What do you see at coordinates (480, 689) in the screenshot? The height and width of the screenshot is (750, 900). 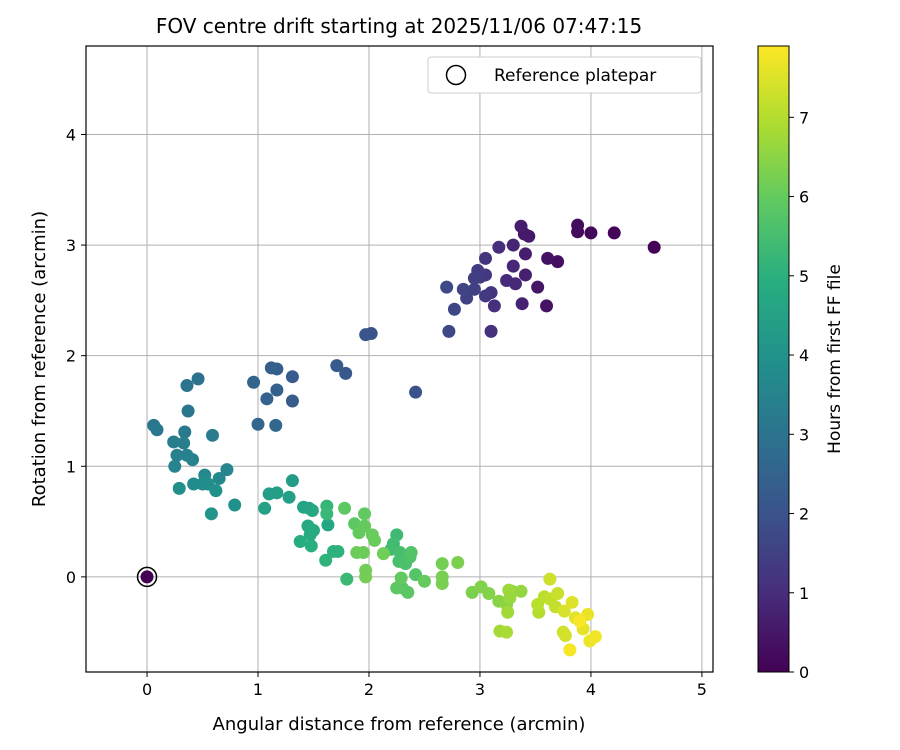 I see `x-tick-label: 3` at bounding box center [480, 689].